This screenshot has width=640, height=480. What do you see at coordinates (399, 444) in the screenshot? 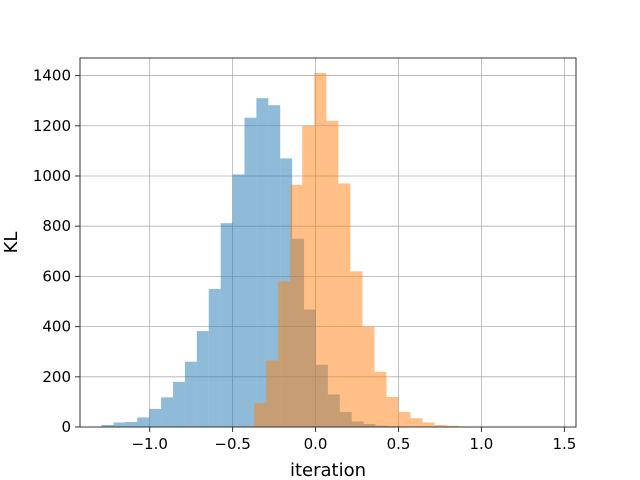
I see `x-tick-label: 0.5` at bounding box center [399, 444].